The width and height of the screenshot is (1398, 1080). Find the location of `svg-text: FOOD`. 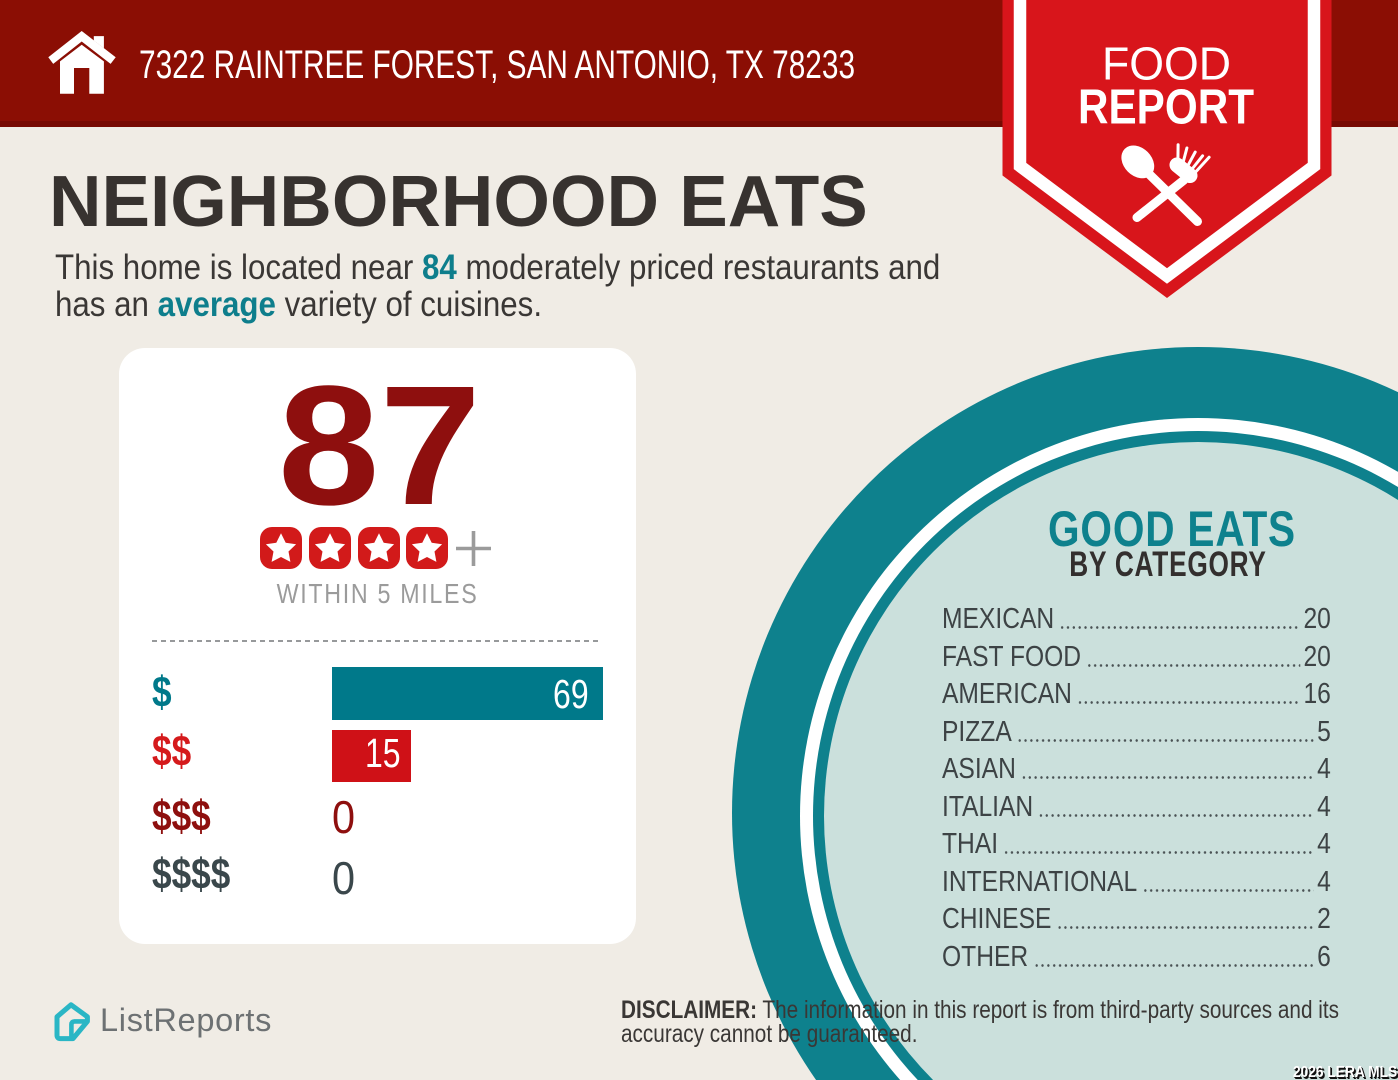

svg-text: FOOD is located at coordinates (1166, 64).